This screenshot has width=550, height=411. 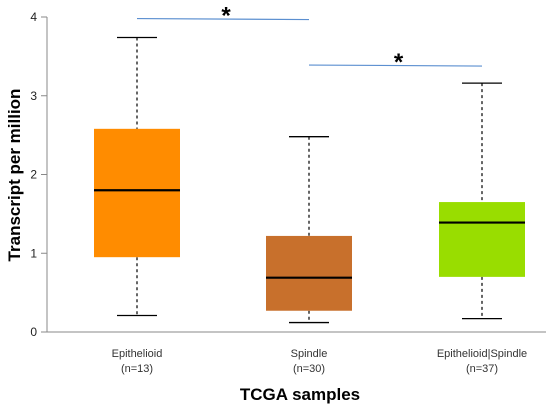 What do you see at coordinates (33, 332) in the screenshot?
I see `y-tick-label: 0` at bounding box center [33, 332].